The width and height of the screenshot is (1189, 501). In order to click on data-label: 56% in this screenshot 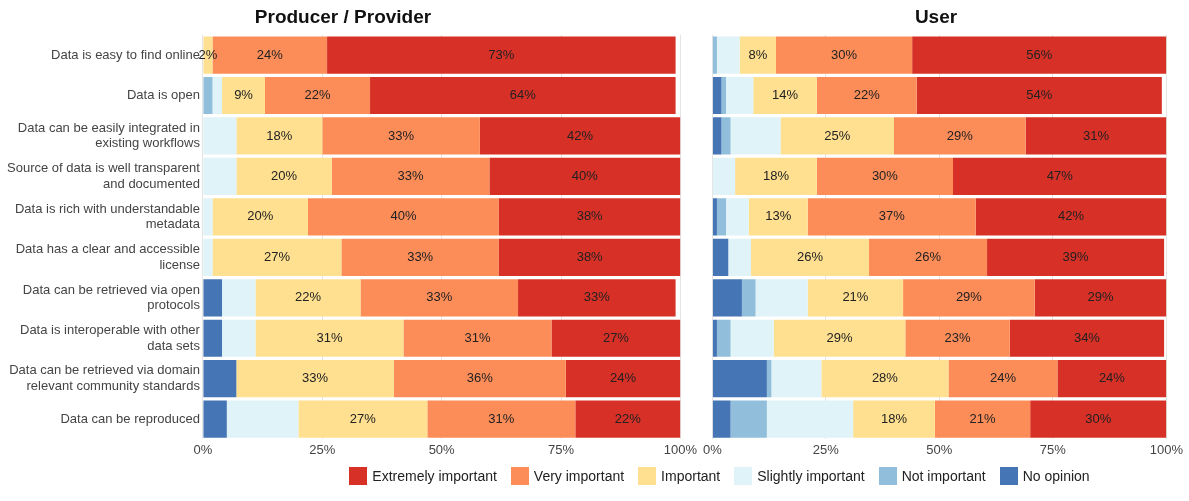, I will do `click(1039, 54)`.